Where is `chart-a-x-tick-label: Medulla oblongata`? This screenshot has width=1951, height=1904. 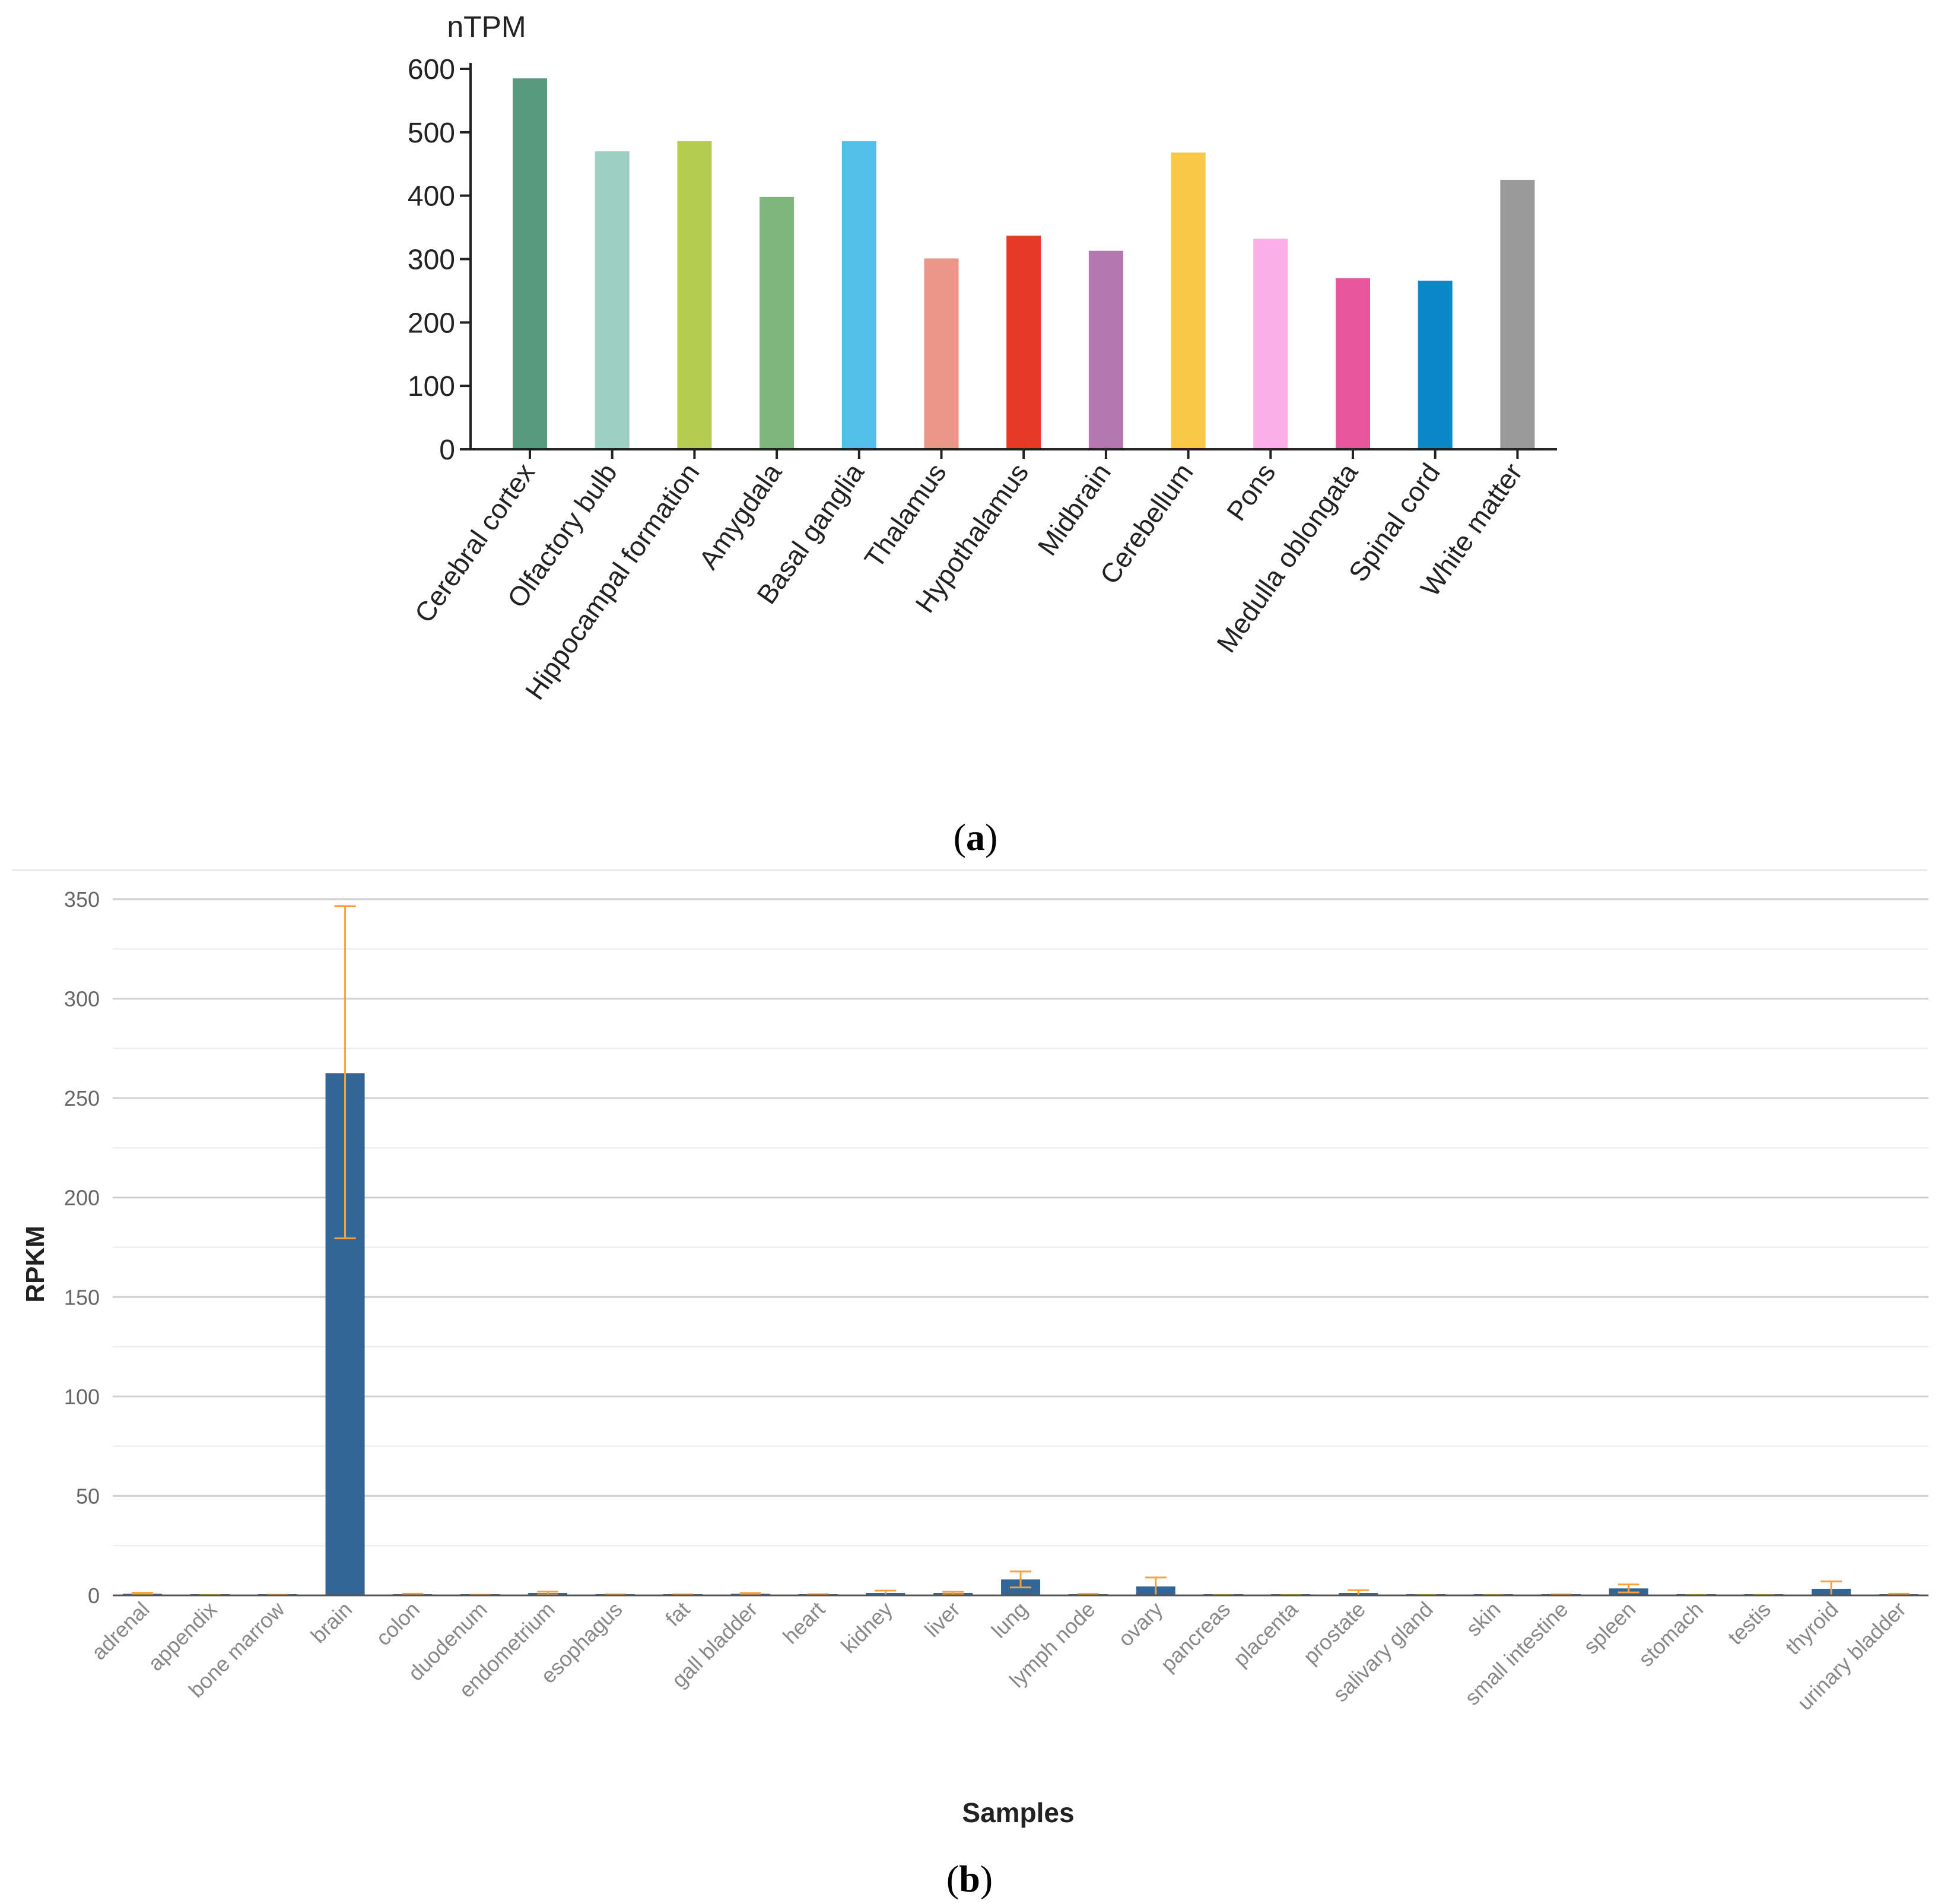 chart-a-x-tick-label: Medulla oblongata is located at coordinates (1287, 558).